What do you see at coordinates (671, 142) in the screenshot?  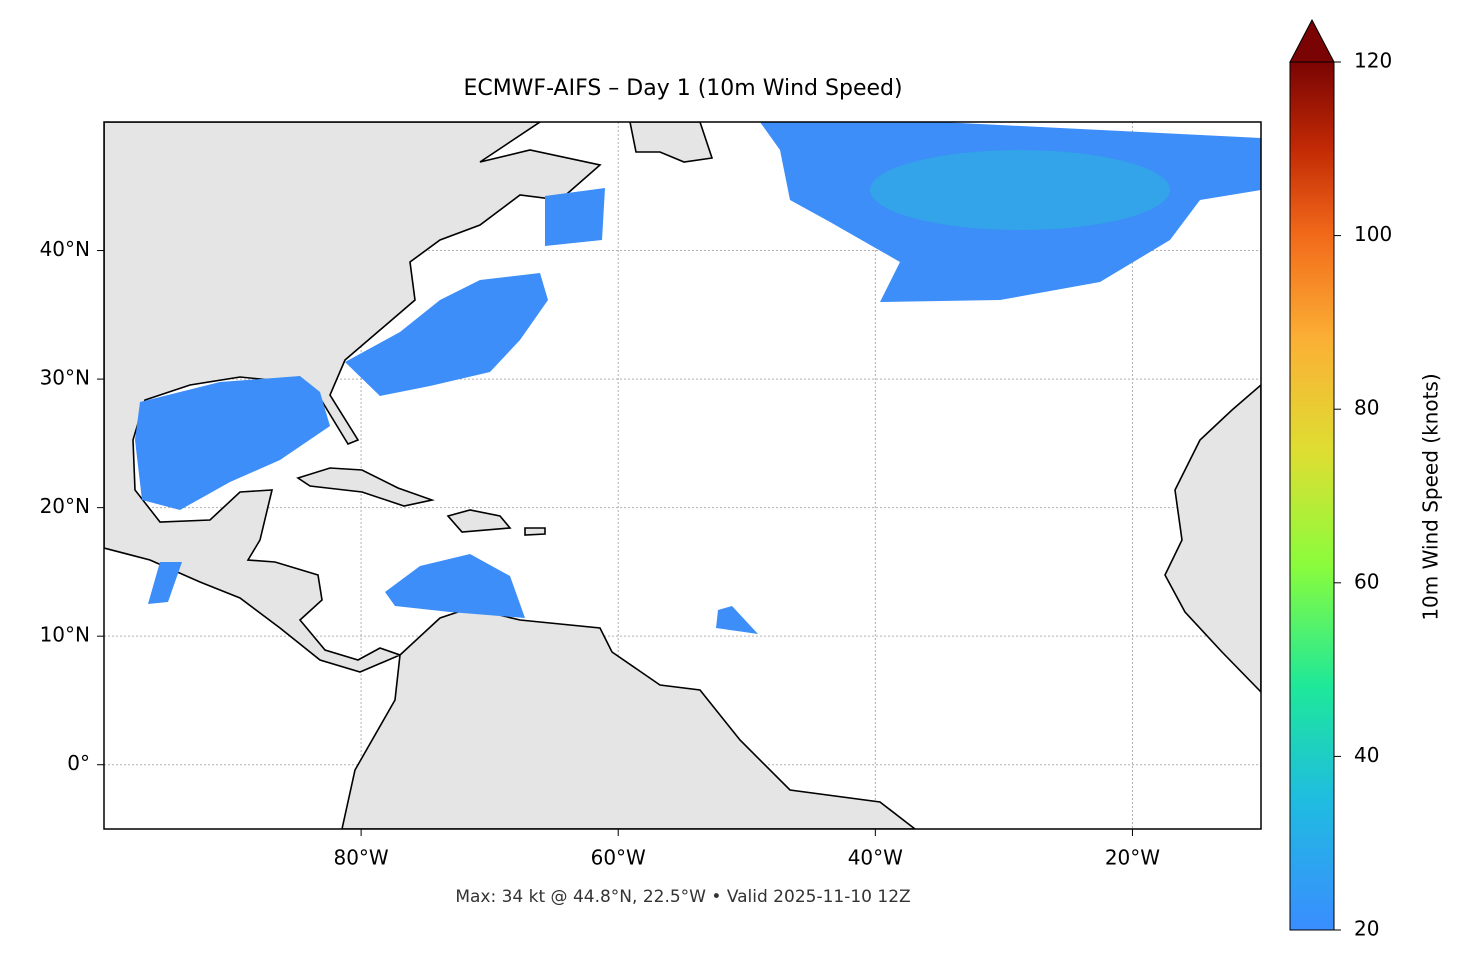 I see `newfoundland` at bounding box center [671, 142].